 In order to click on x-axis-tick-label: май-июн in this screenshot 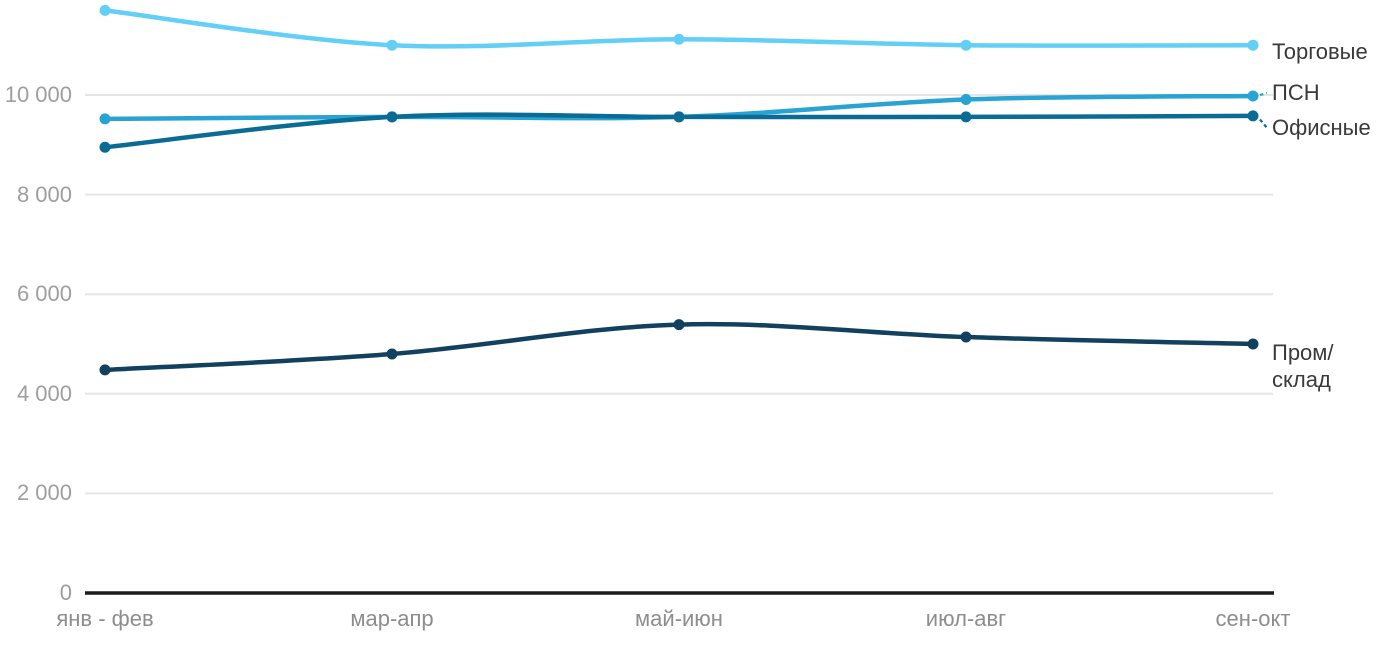, I will do `click(679, 618)`.